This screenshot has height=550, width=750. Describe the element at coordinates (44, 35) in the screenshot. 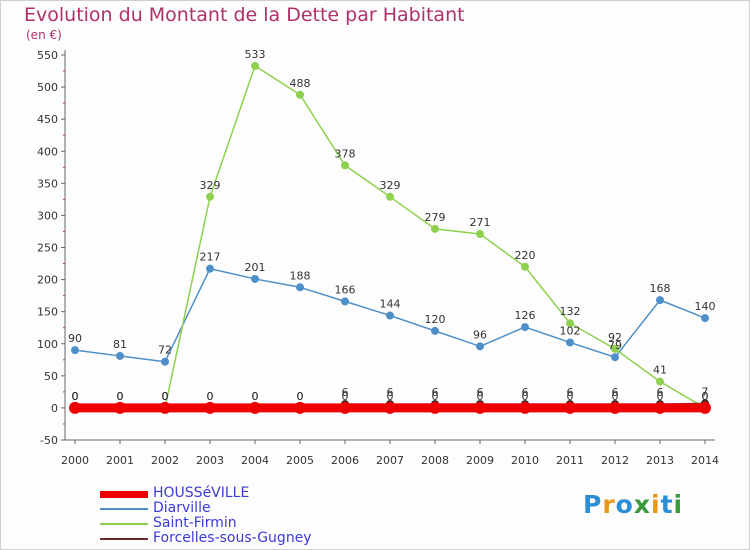

I see `chart-unit-label: (en €)` at that location.